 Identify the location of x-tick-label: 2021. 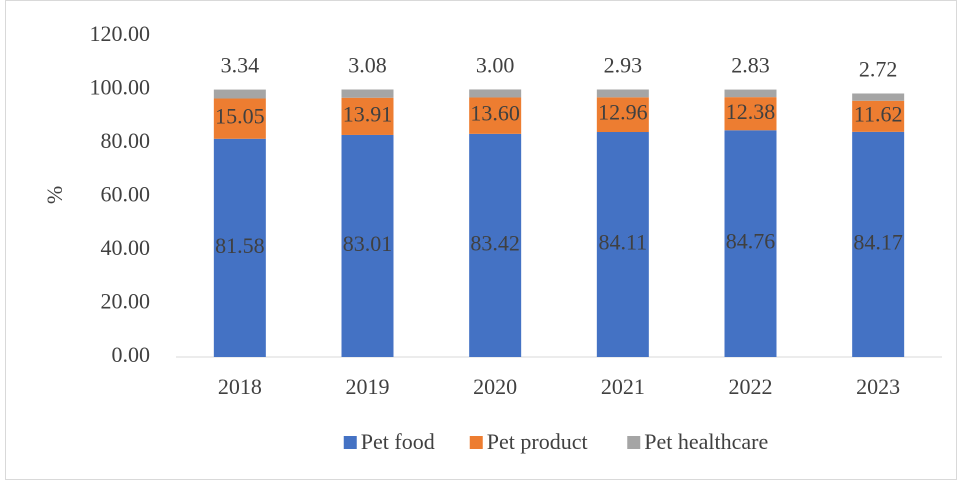
(623, 386).